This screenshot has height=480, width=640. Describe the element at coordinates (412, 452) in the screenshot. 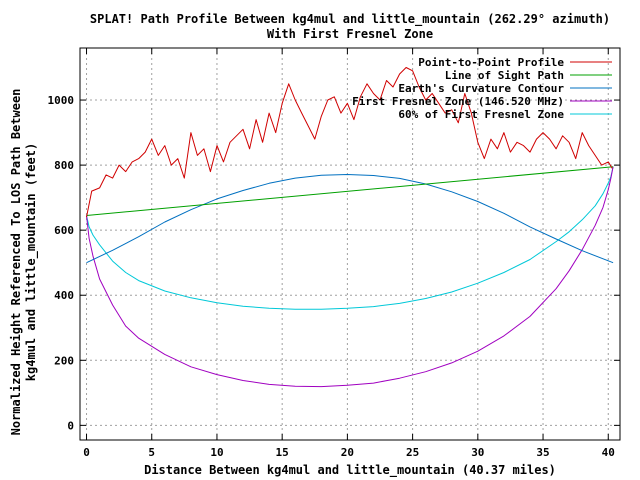

I see `x-tick-label: 25` at that location.